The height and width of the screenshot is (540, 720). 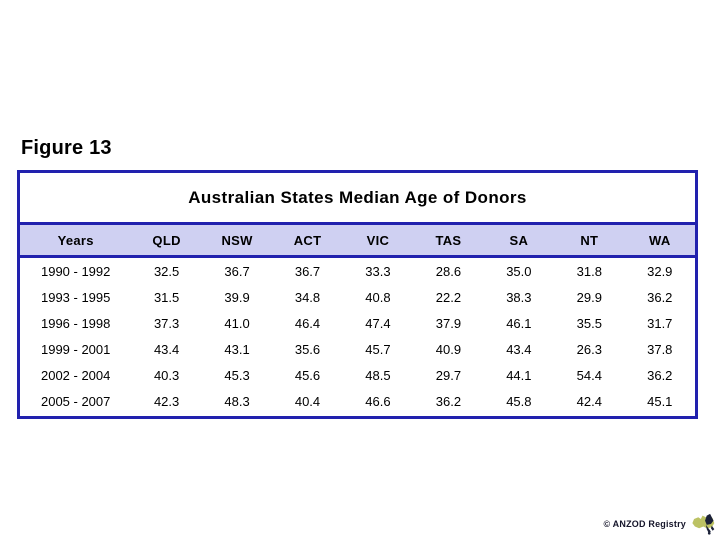 I want to click on cell-value: 45.3, so click(x=237, y=375).